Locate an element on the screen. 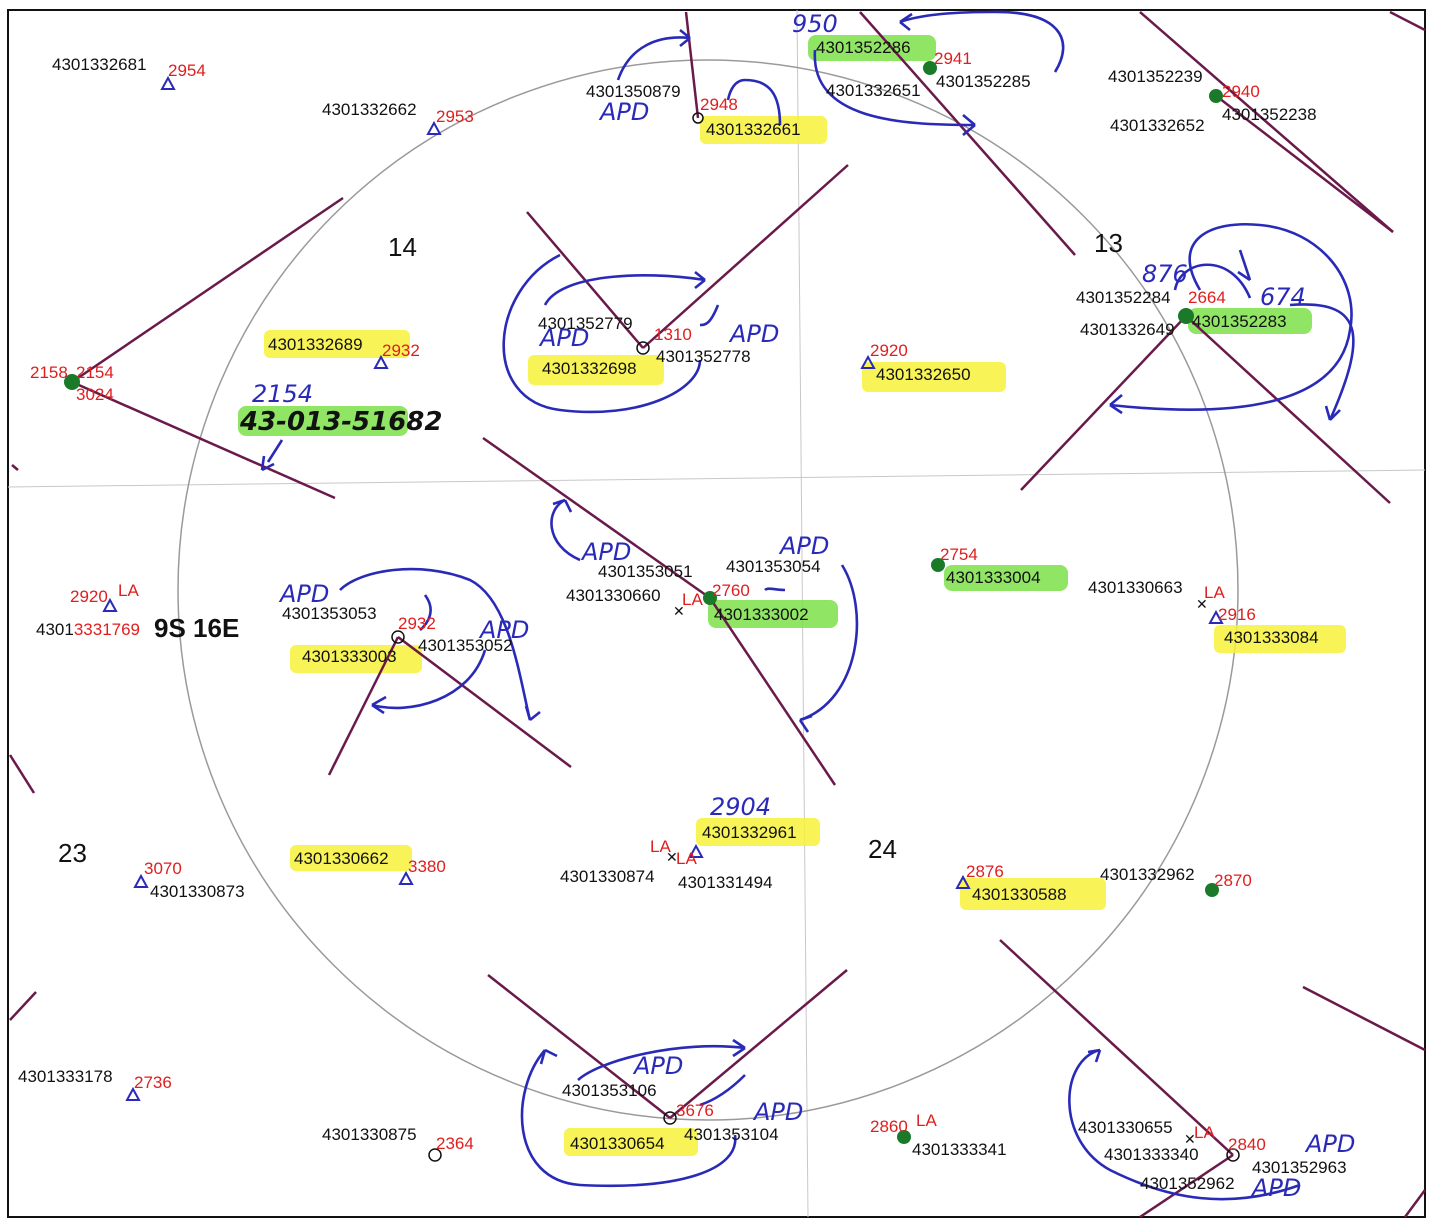  api-label: 4301330662 is located at coordinates (341, 858).